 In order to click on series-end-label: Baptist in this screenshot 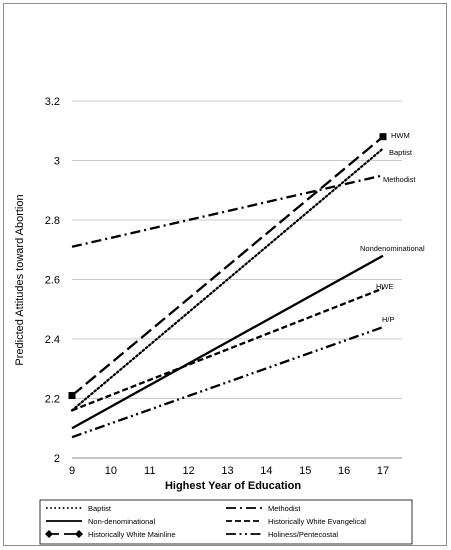, I will do `click(401, 152)`.